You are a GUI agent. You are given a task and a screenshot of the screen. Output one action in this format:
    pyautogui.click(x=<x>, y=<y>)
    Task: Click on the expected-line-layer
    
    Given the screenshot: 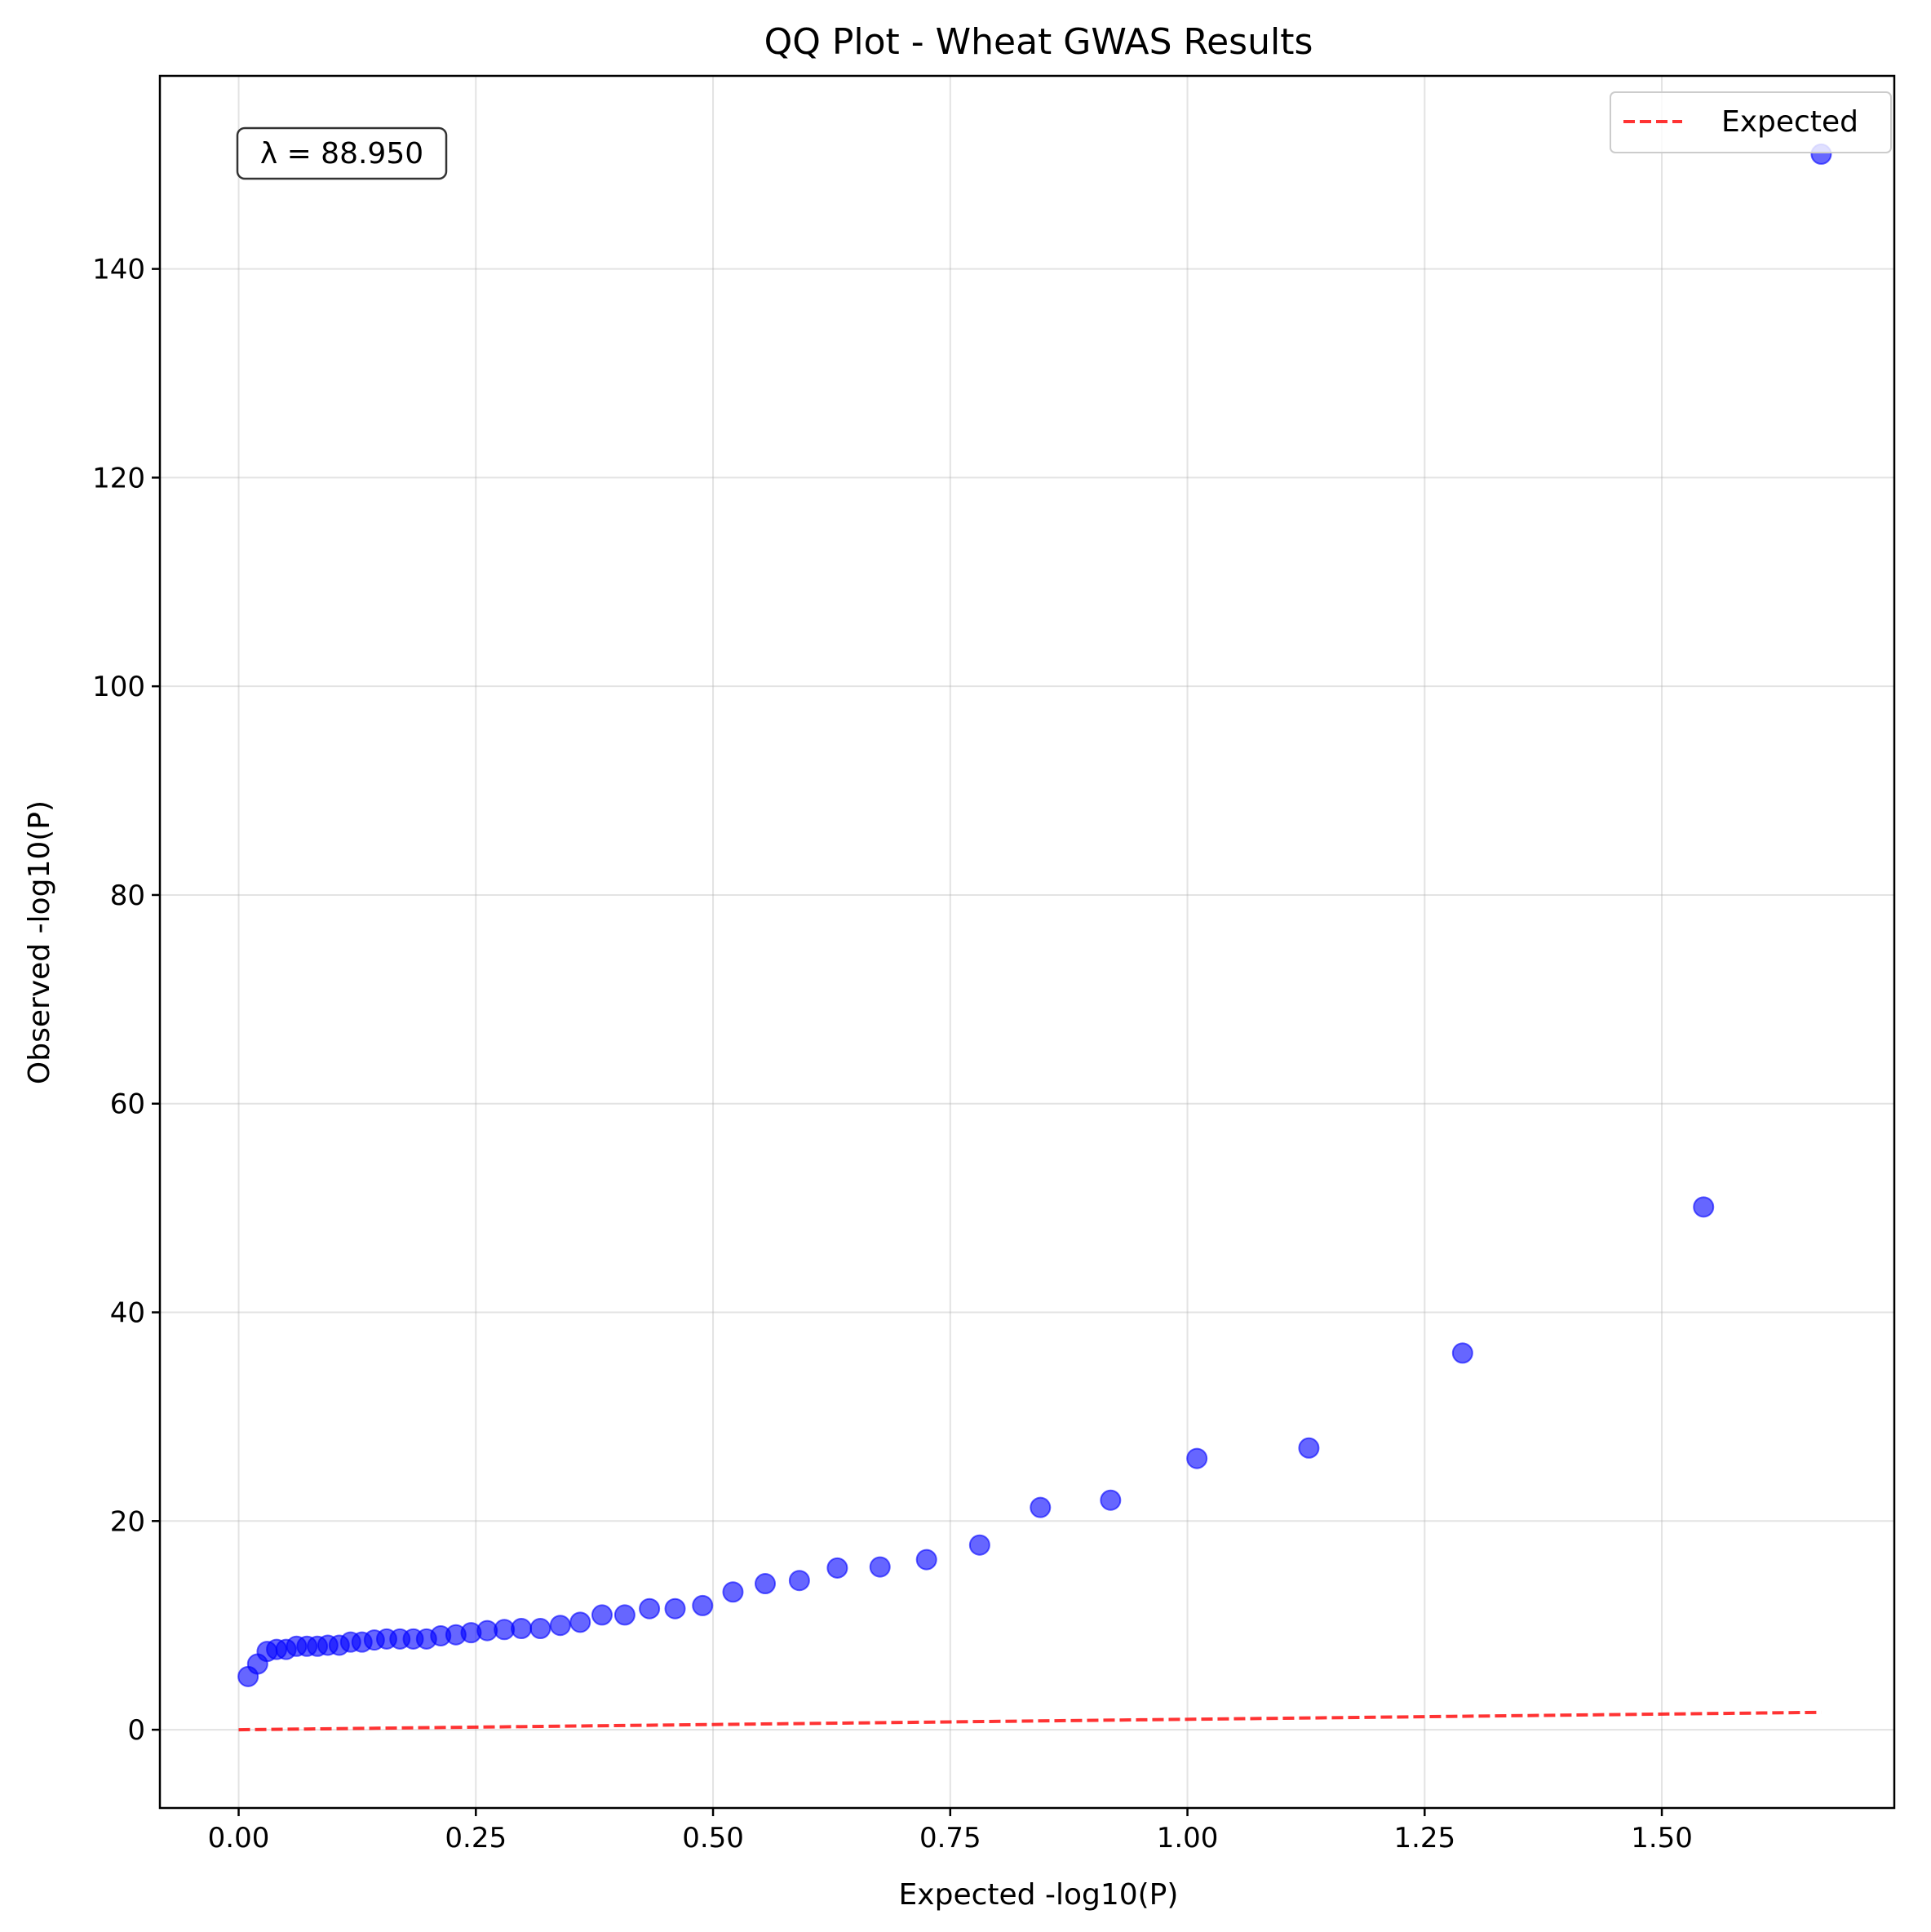 What is the action you would take?
    pyautogui.click(x=1030, y=1721)
    